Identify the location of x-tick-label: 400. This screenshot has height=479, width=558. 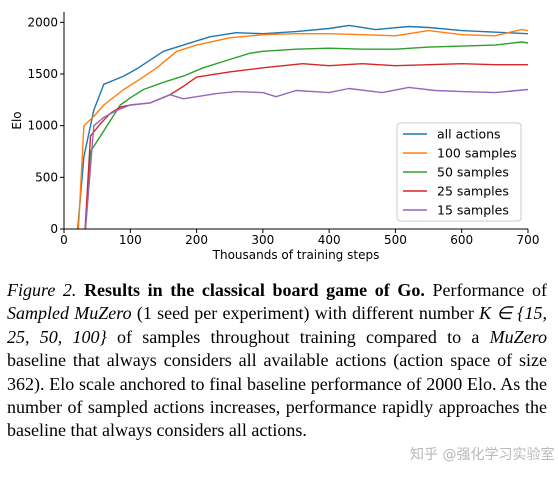
(329, 240).